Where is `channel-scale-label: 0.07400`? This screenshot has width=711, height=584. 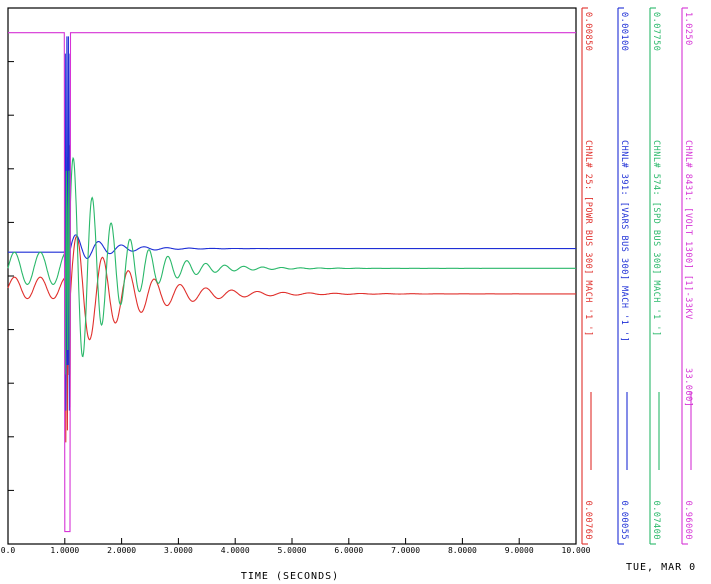
channel-scale-label: 0.07400 is located at coordinates (656, 520).